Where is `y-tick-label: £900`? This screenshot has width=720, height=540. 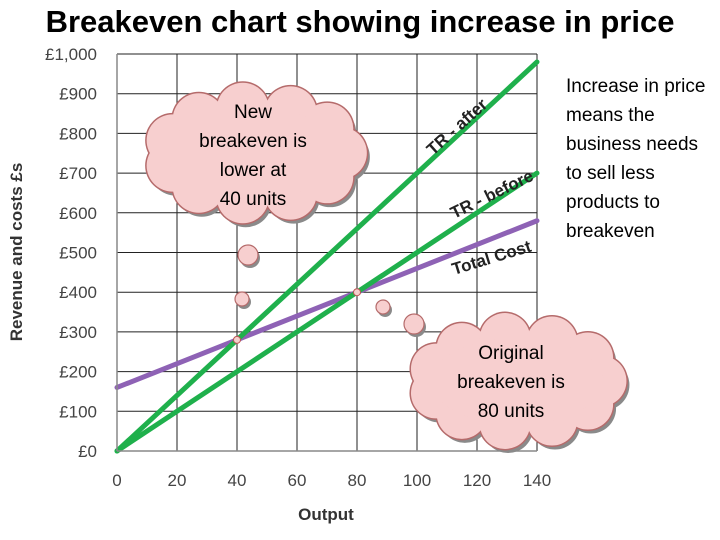
y-tick-label: £900 is located at coordinates (78, 94).